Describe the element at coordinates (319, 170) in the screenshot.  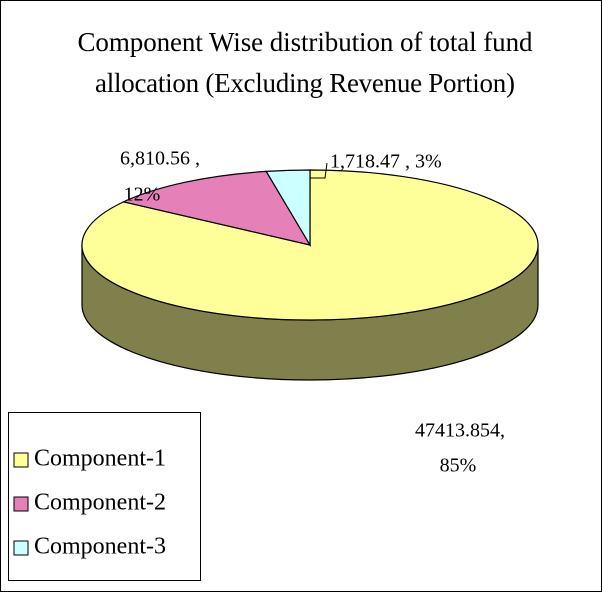
I see `leader-line` at that location.